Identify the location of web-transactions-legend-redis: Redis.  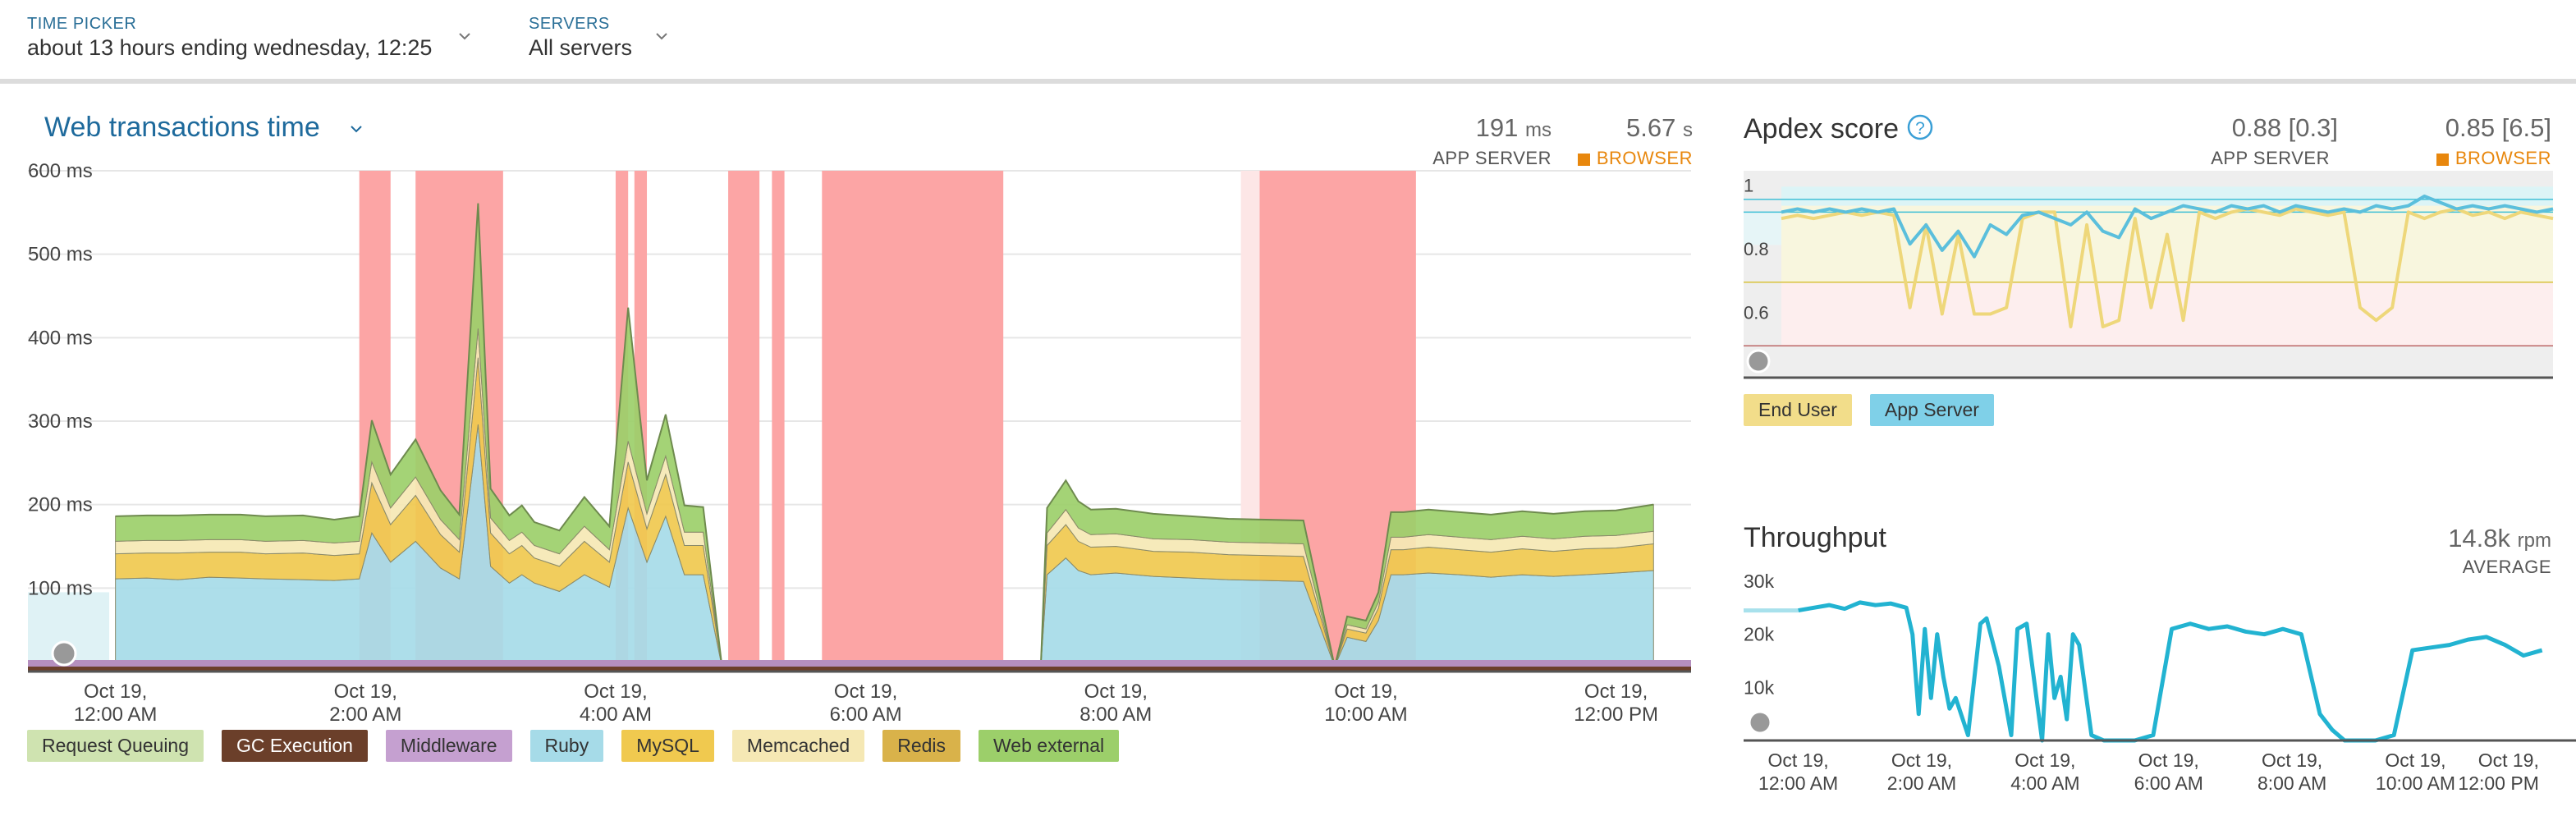
(922, 746).